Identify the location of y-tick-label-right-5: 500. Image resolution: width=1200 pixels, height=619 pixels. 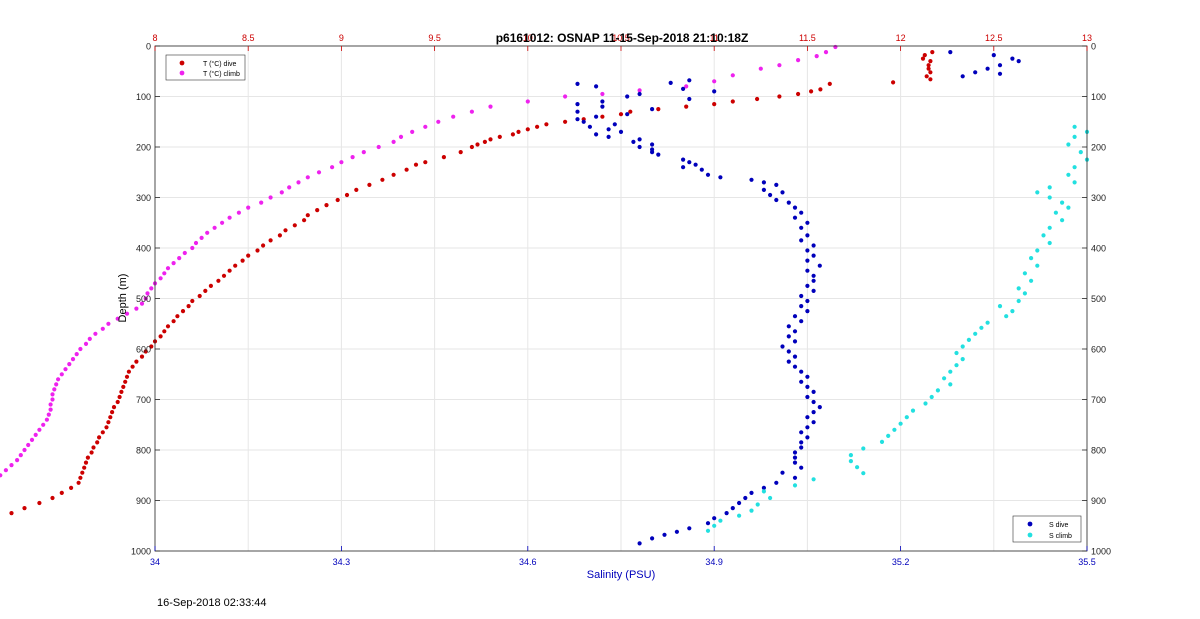
(1098, 299).